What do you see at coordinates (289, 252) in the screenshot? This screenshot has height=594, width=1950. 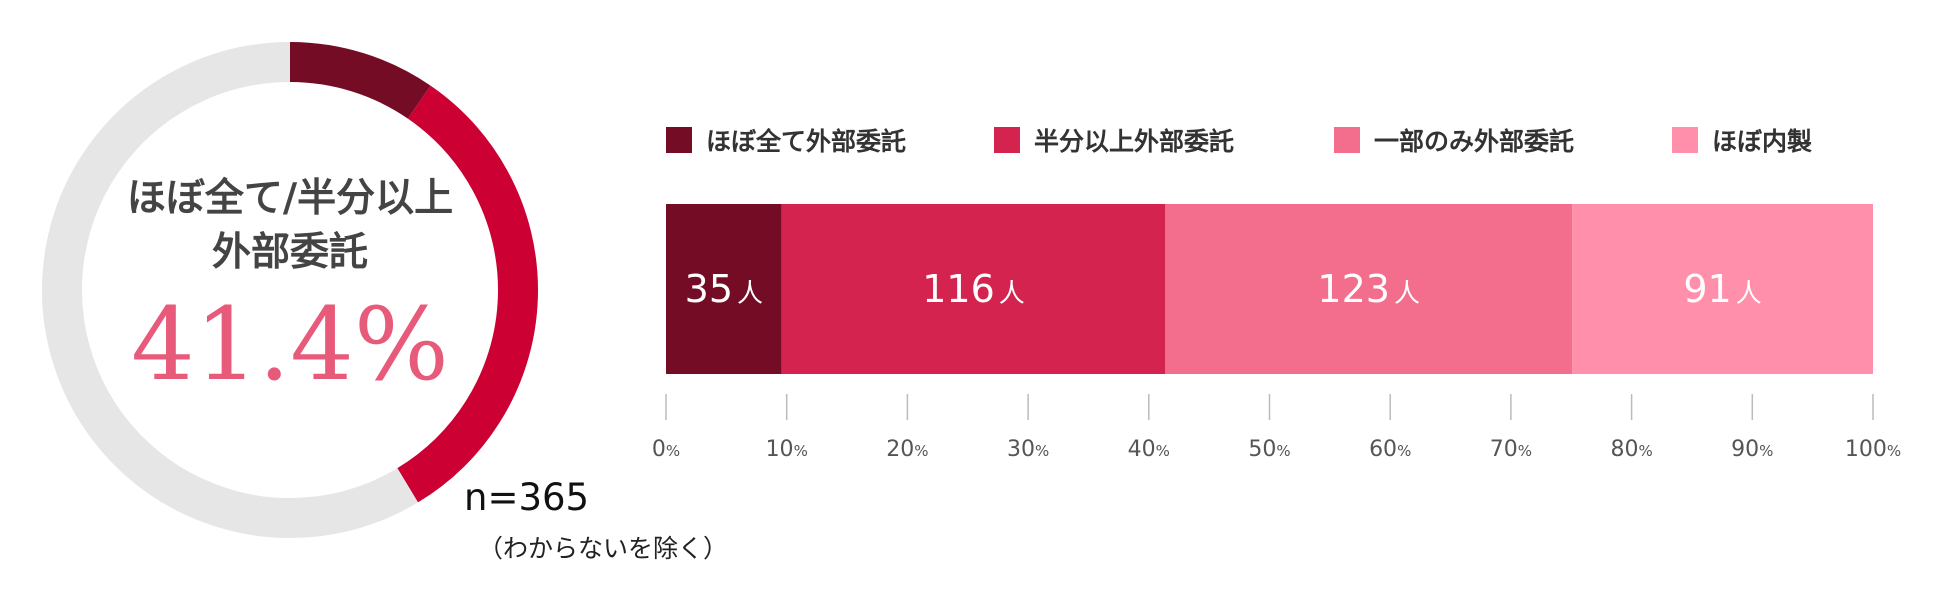 I see `donut-center-title-line2: 外部委託` at bounding box center [289, 252].